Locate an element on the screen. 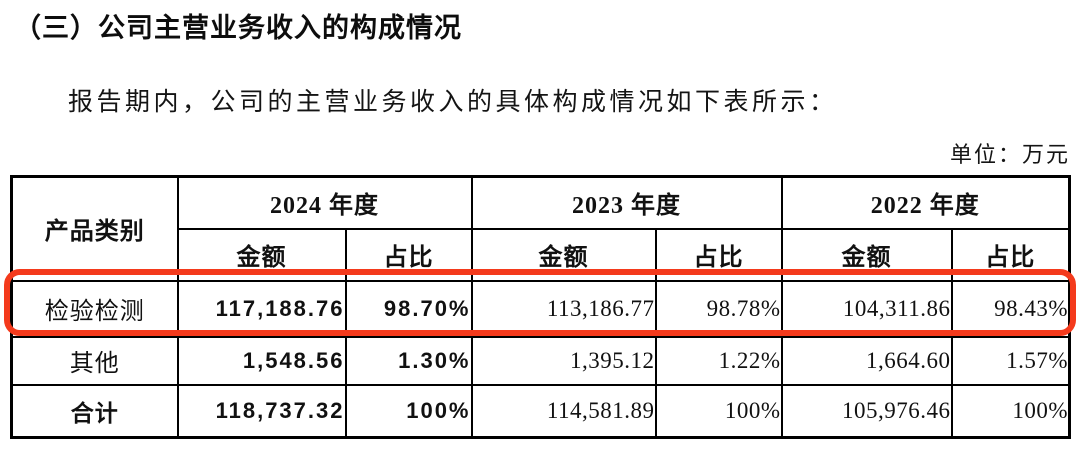 This screenshot has width=1080, height=452. cell-2024-amount: 117,188.76 is located at coordinates (261, 308).